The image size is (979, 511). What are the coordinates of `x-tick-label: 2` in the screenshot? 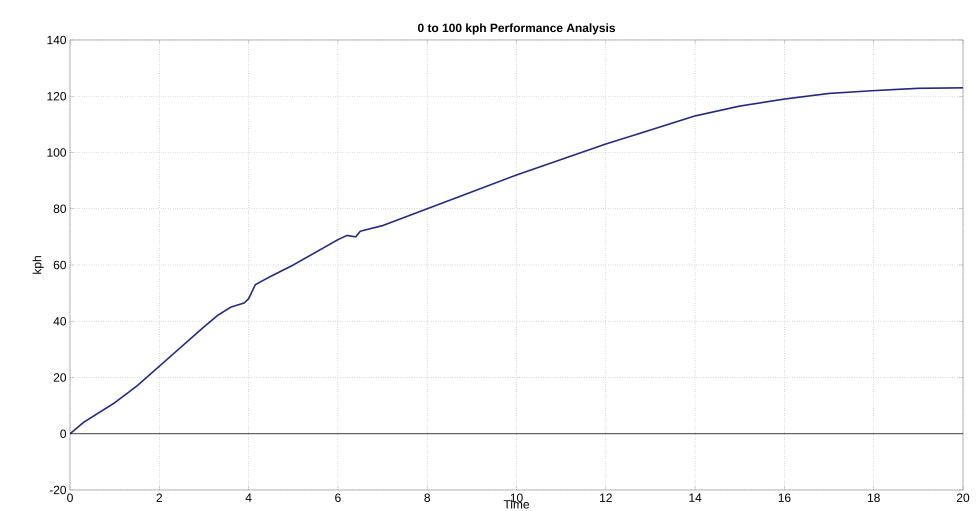 It's located at (159, 498).